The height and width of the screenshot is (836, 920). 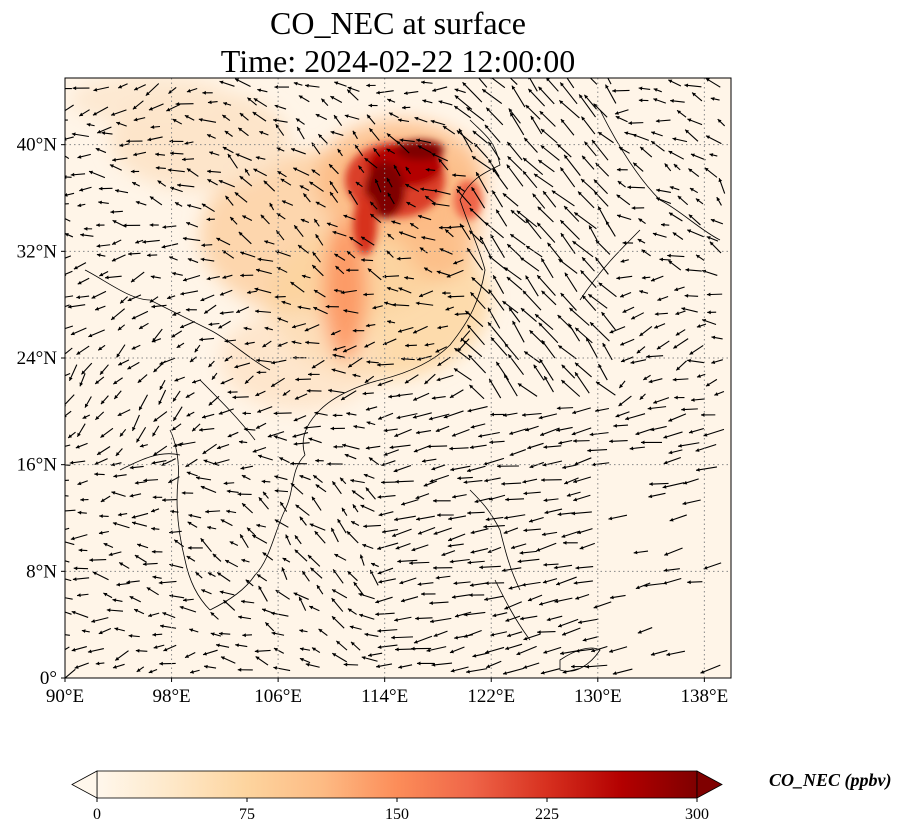 I want to click on lon-tick-label: 106°E, so click(x=278, y=696).